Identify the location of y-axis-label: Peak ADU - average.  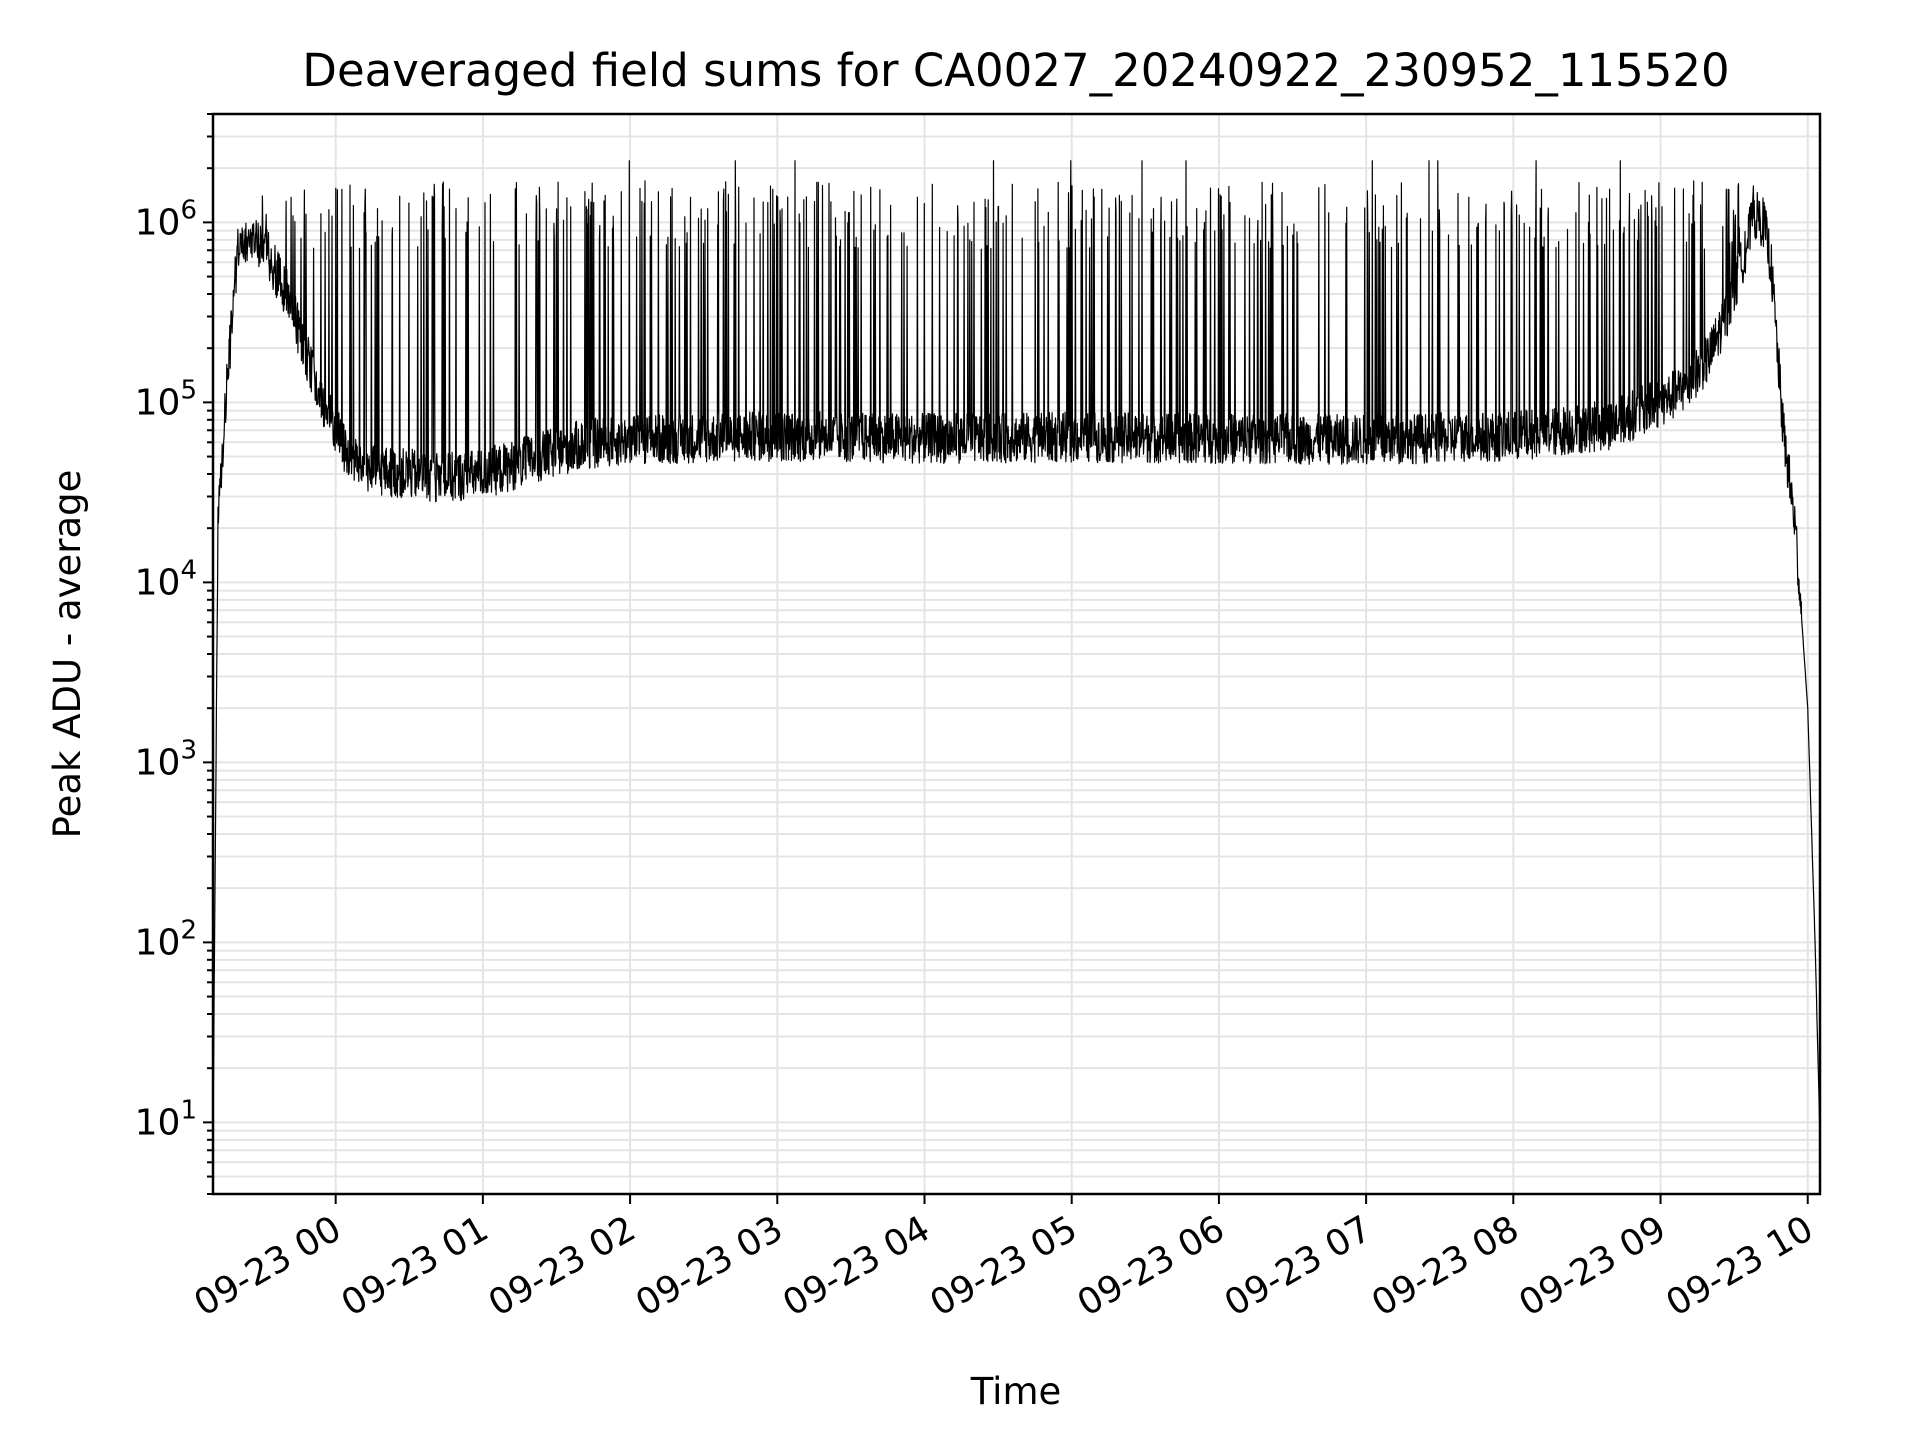
(67, 654).